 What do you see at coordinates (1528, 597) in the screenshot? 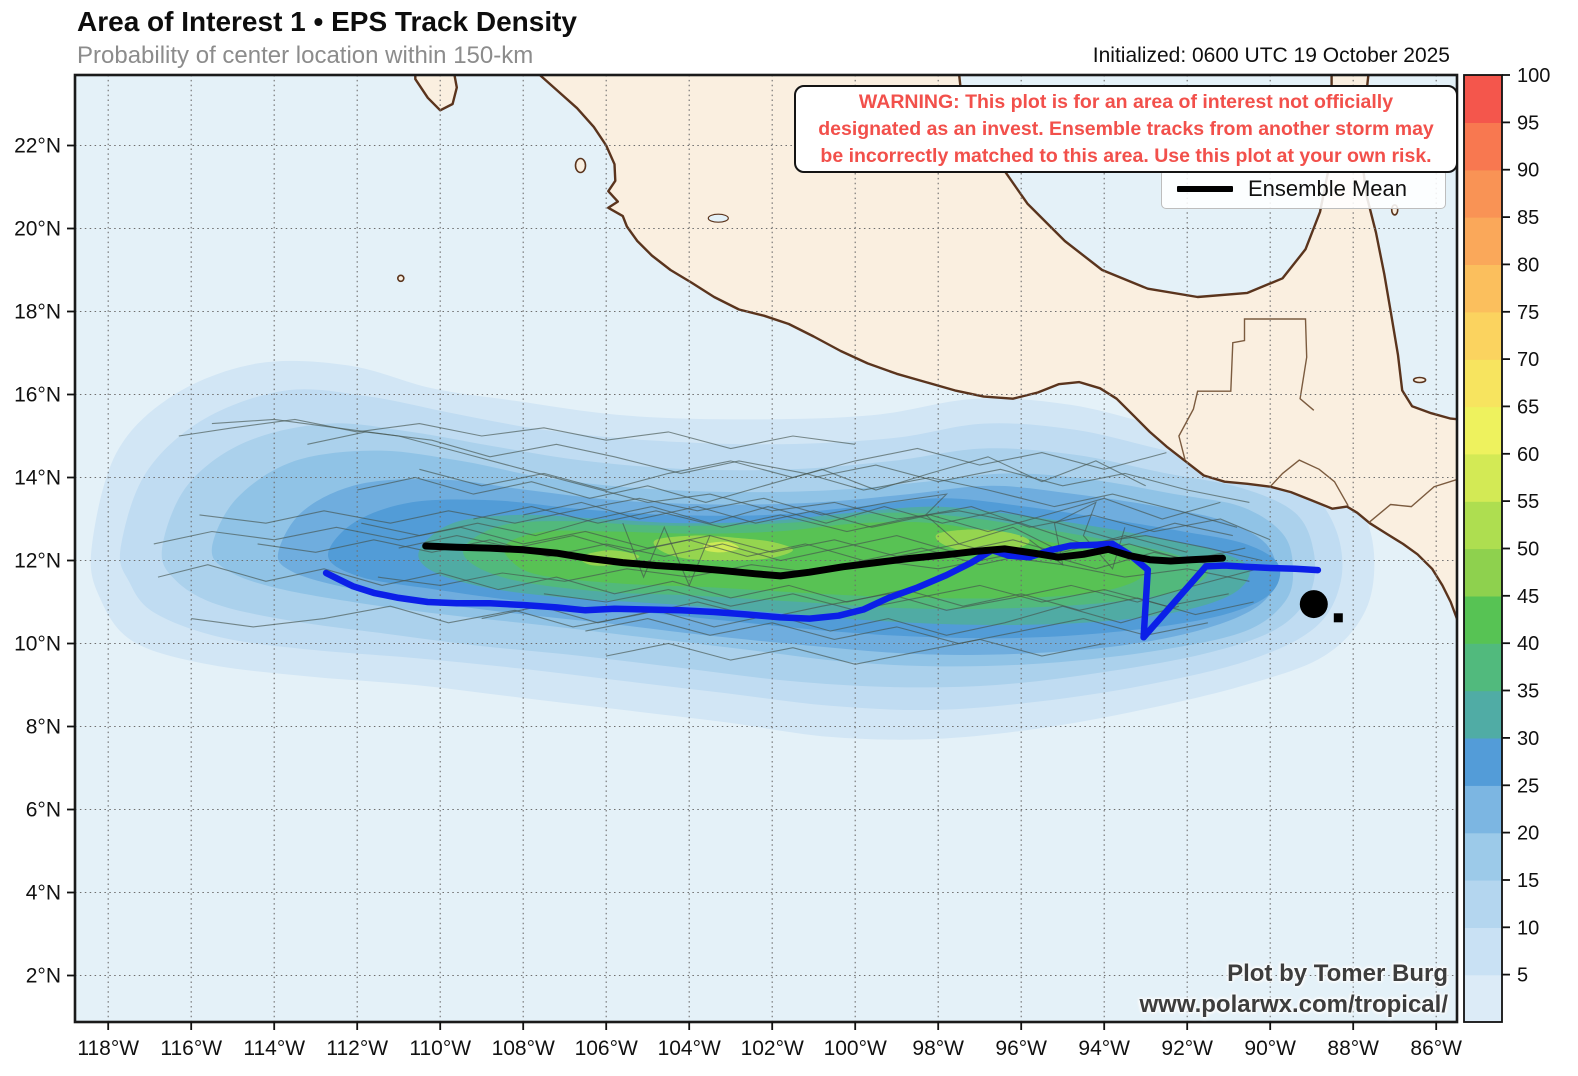
I see `colorbar-label: 45` at bounding box center [1528, 597].